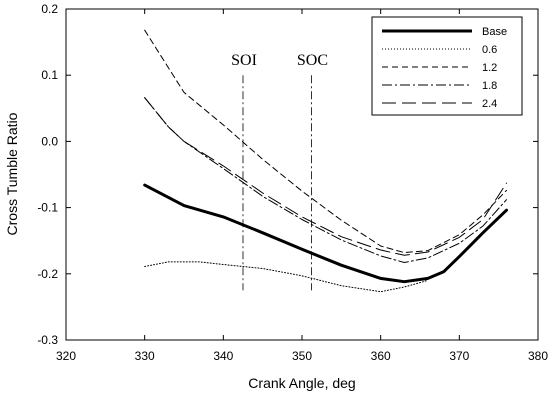 This screenshot has width=550, height=400. I want to click on legend-label: Base, so click(494, 32).